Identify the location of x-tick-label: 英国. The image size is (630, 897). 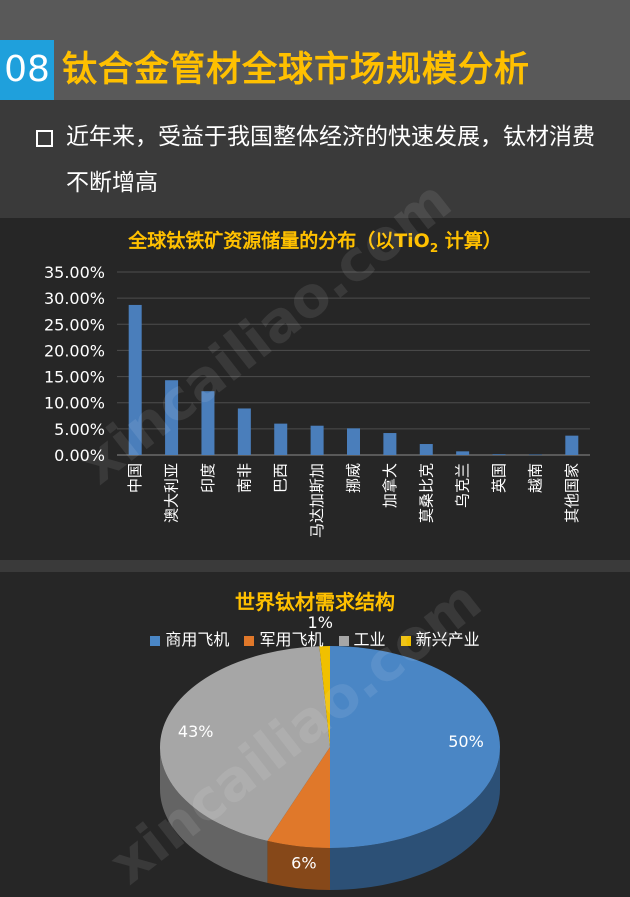
(499, 478).